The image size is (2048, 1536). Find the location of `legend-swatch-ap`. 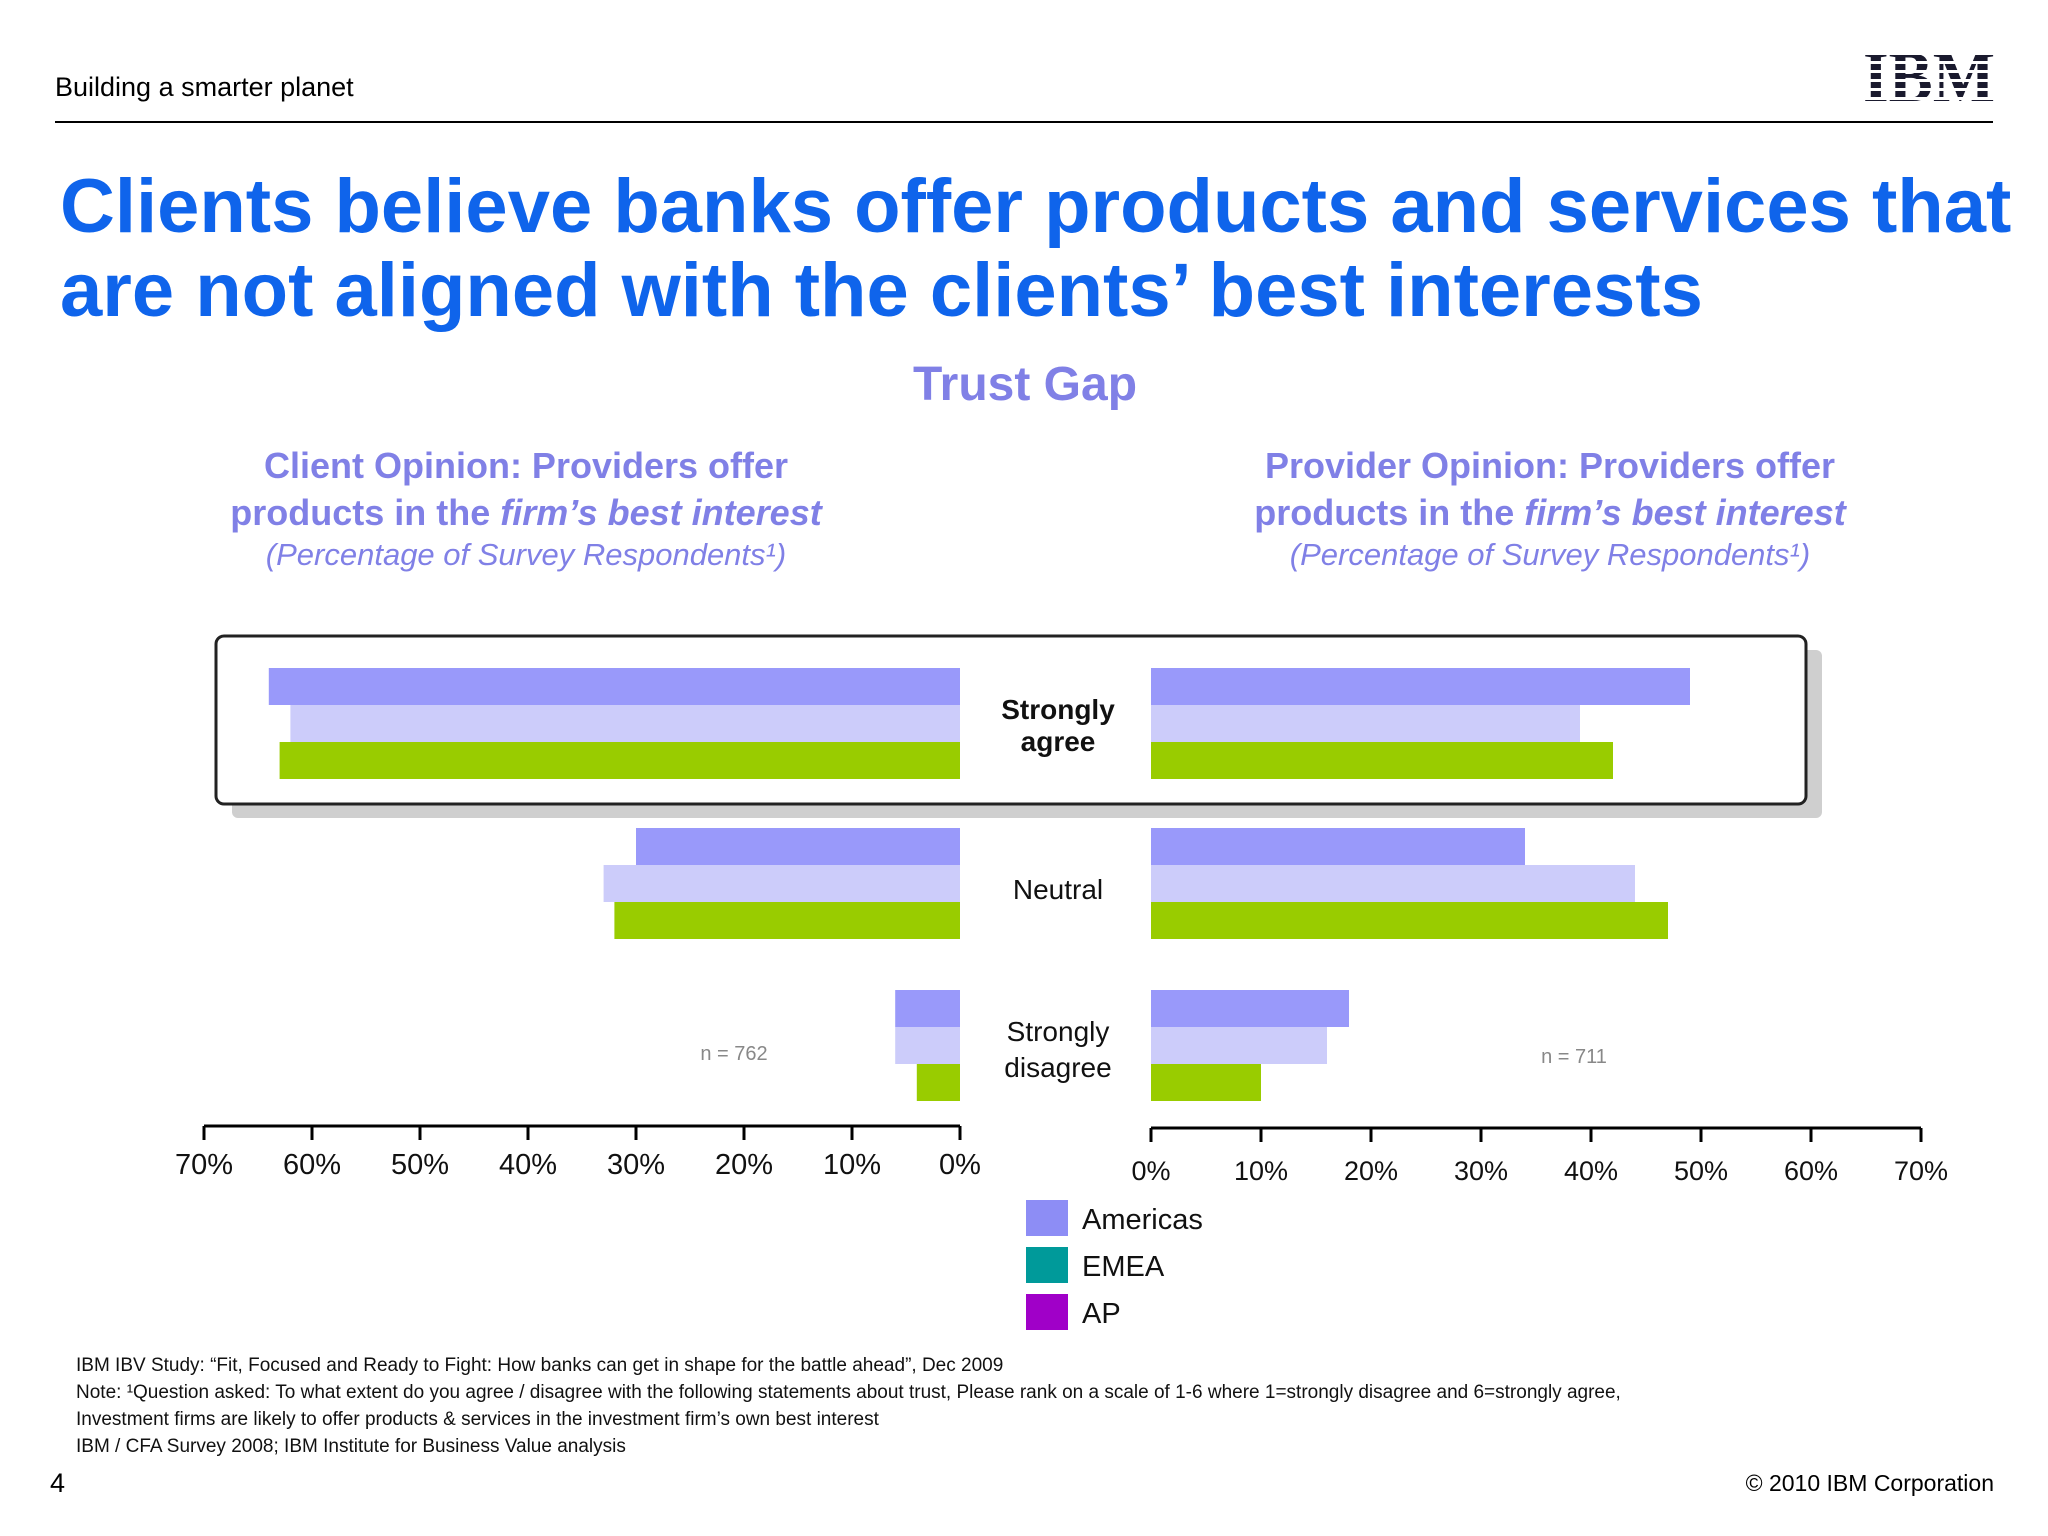

legend-swatch-ap is located at coordinates (1047, 1312).